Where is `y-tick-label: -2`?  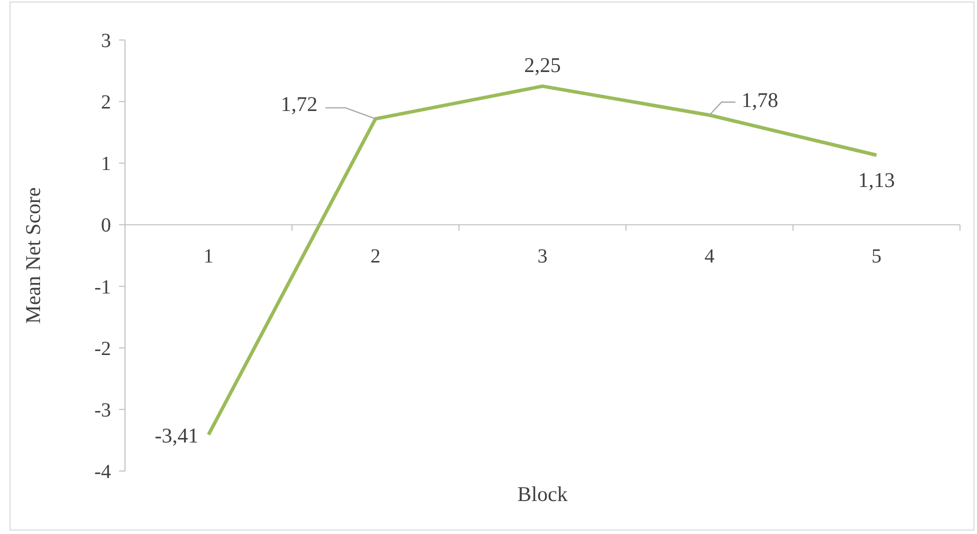
y-tick-label: -2 is located at coordinates (102, 349).